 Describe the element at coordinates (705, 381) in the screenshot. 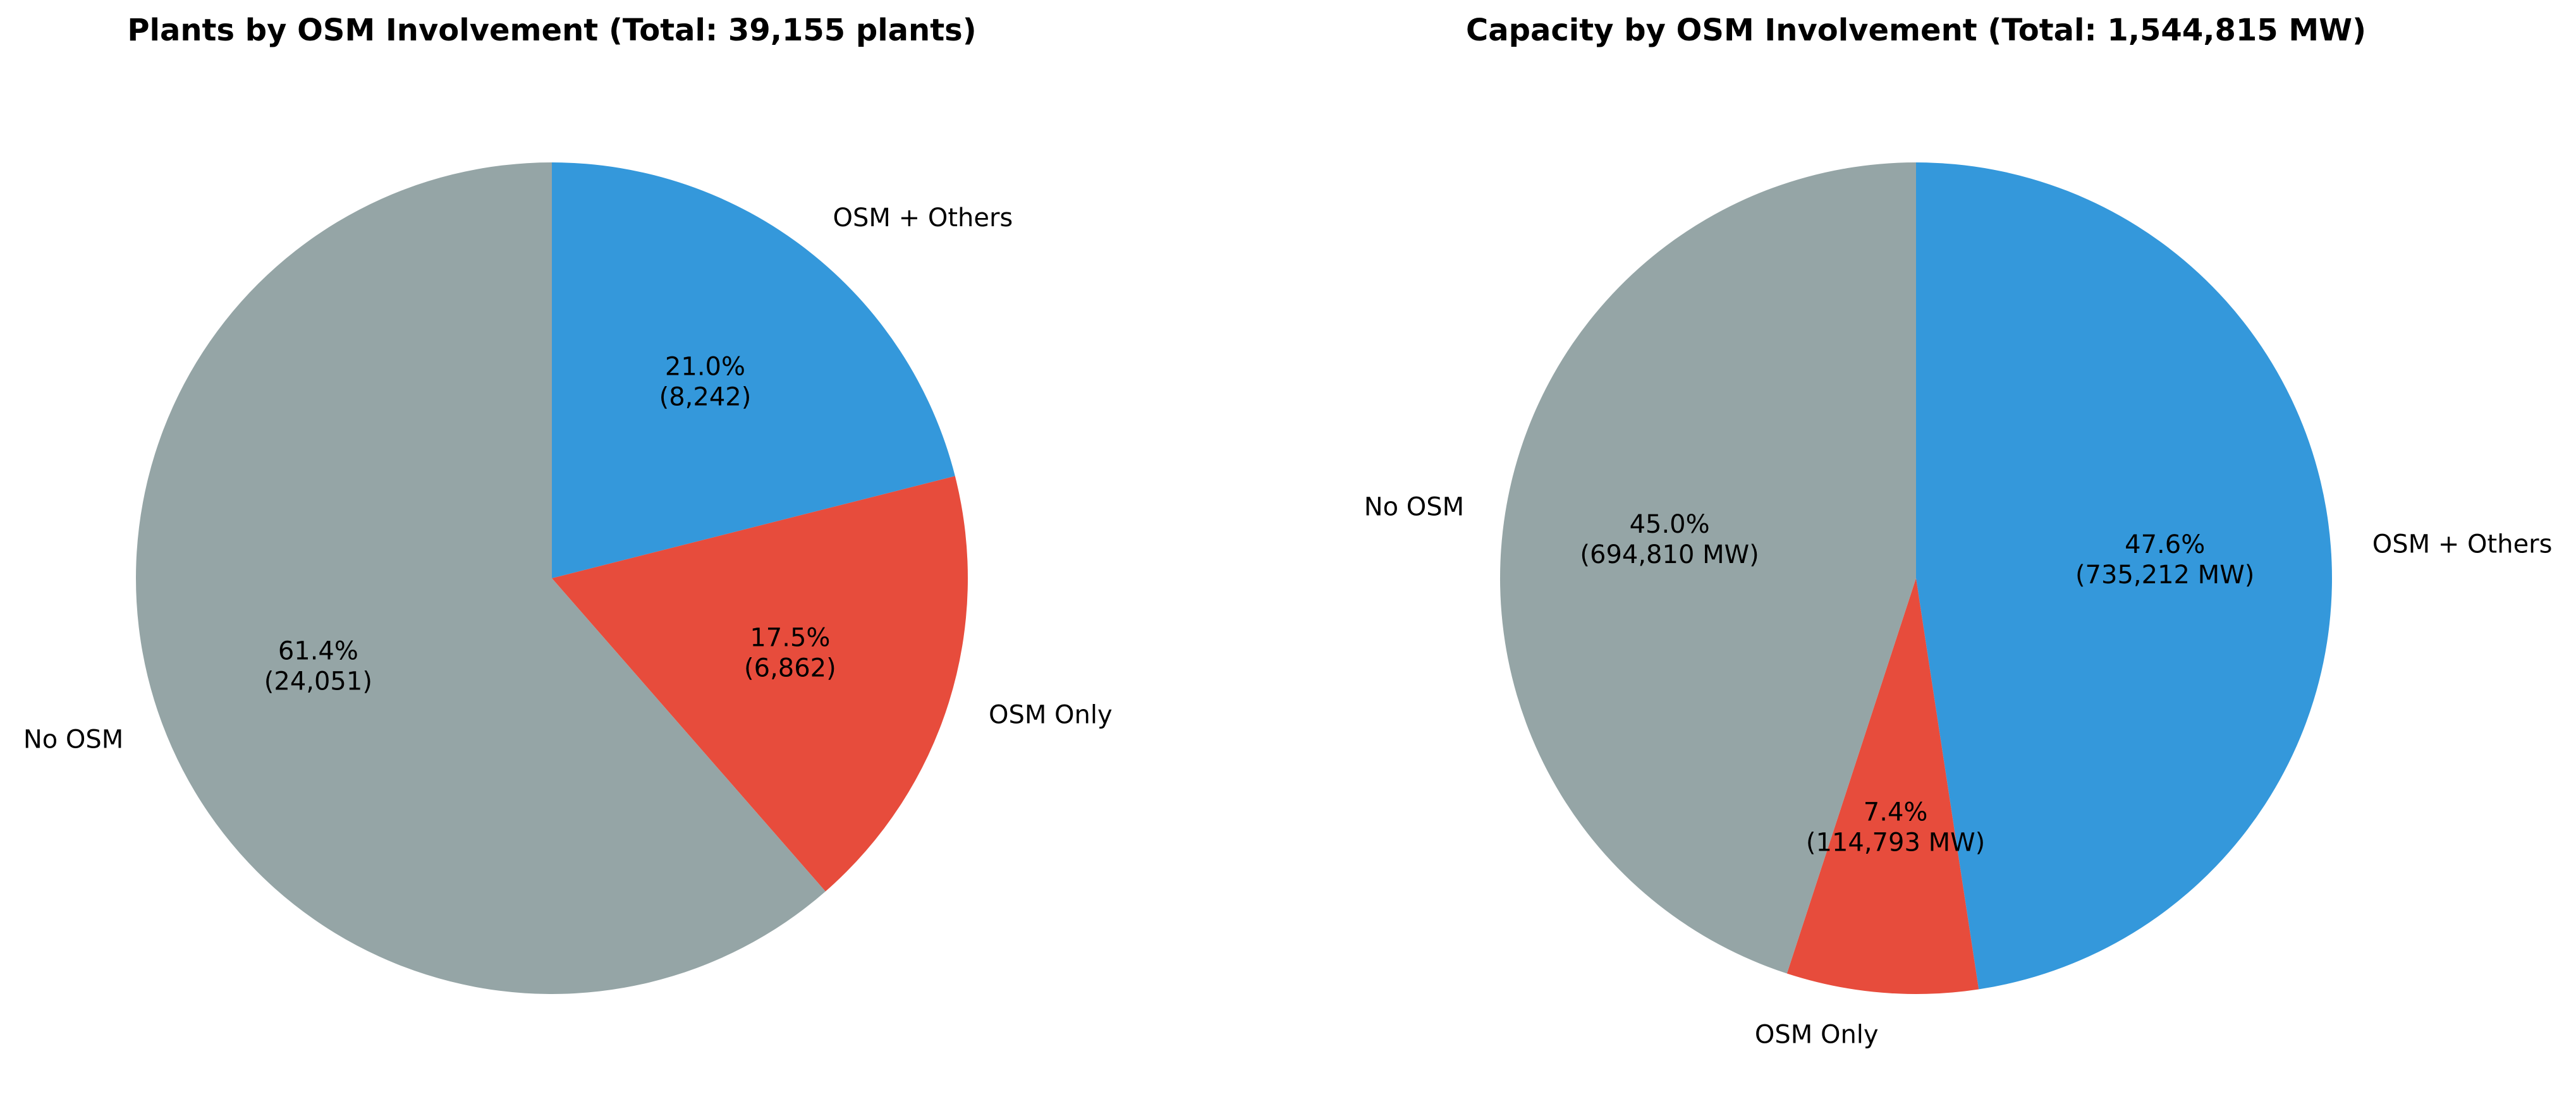

I see `plants-pct-label-osm-others: 21.0% (8,242)` at that location.